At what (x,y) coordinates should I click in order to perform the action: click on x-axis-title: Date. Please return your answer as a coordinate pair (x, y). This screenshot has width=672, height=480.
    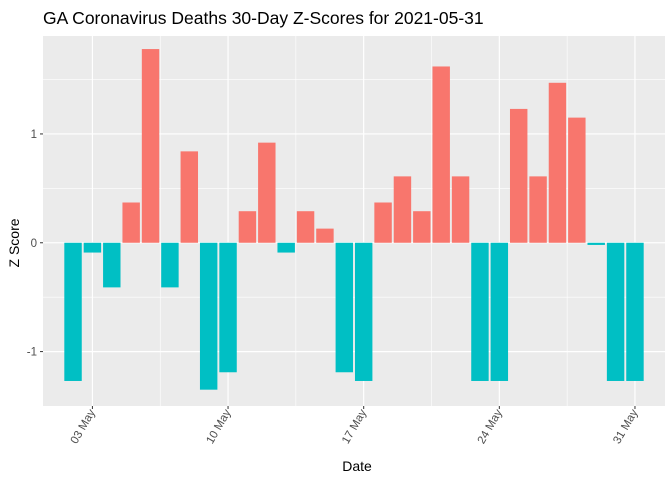
    Looking at the image, I should click on (357, 466).